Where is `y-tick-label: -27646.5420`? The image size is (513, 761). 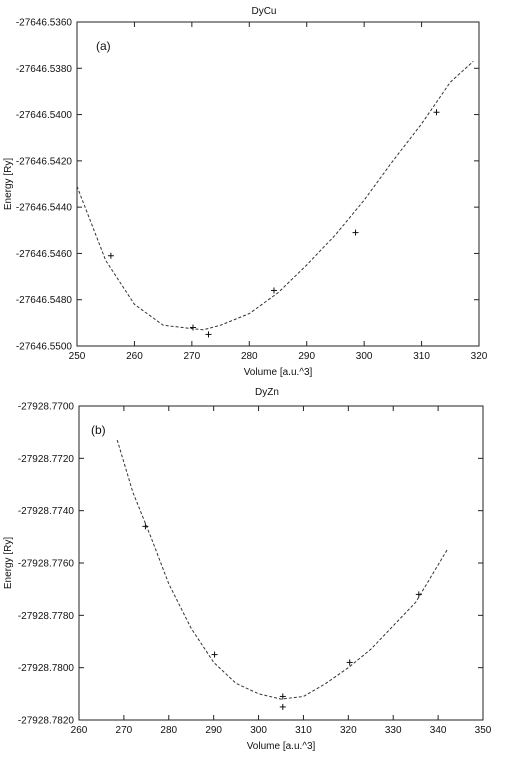 y-tick-label: -27646.5420 is located at coordinates (44, 161).